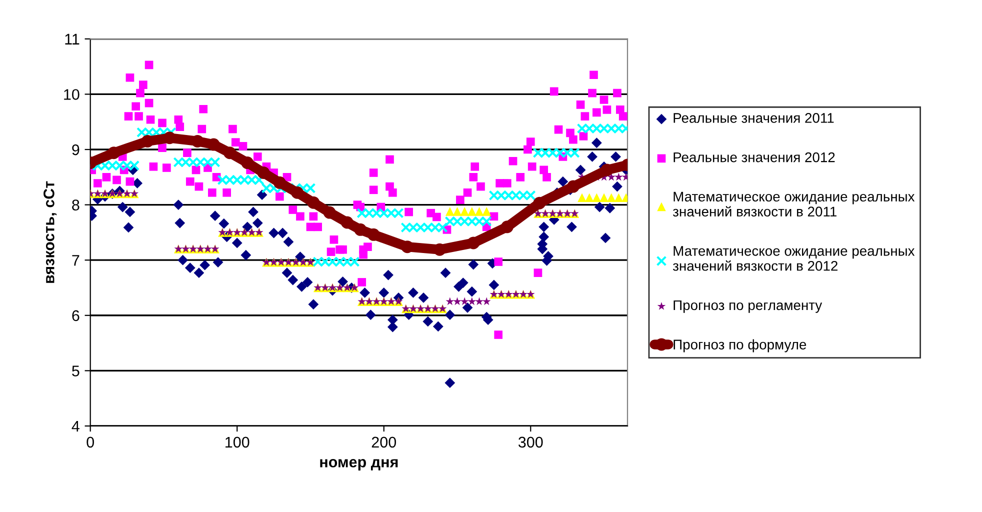 This screenshot has width=982, height=512. Describe the element at coordinates (740, 345) in the screenshot. I see `legend-label: Прогноз по формуле` at that location.